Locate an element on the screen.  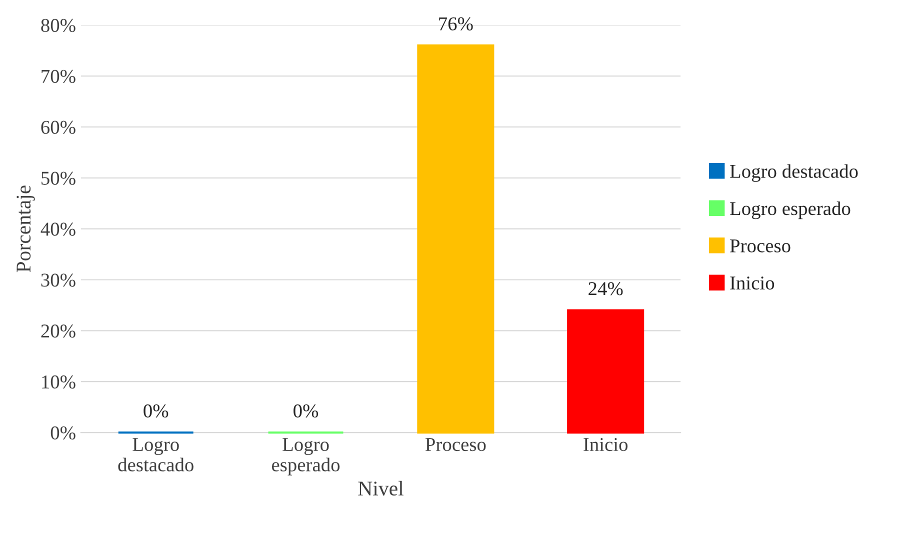
y-tick-label: 80% is located at coordinates (58, 25).